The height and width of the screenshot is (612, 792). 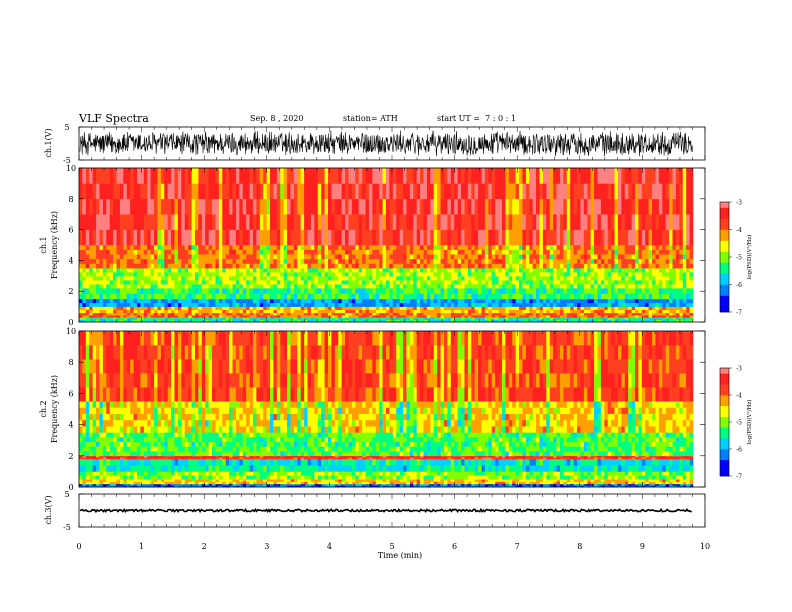 I want to click on ch1-spec-ytick-label: 6, so click(x=70, y=230).